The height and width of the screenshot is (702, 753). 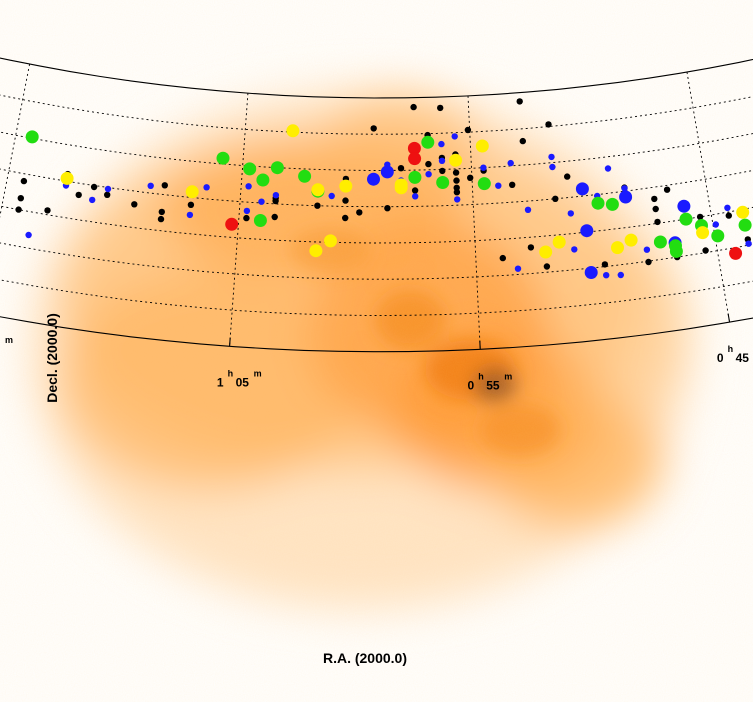 What do you see at coordinates (6, 345) in the screenshot?
I see `ra-tick-label: 1h15m` at bounding box center [6, 345].